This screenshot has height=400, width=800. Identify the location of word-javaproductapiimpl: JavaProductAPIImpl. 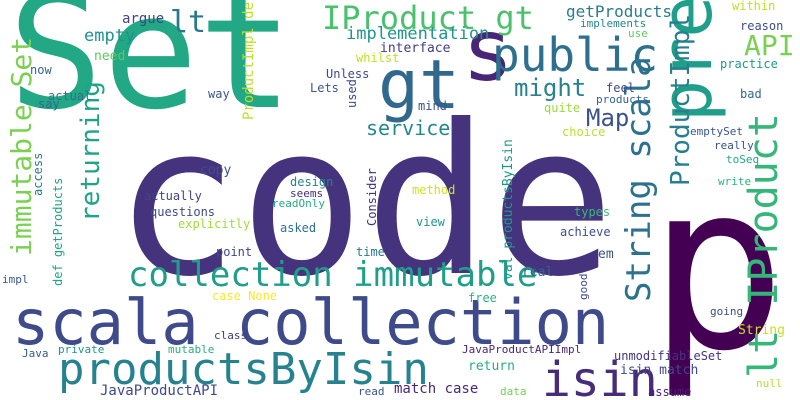
(522, 349).